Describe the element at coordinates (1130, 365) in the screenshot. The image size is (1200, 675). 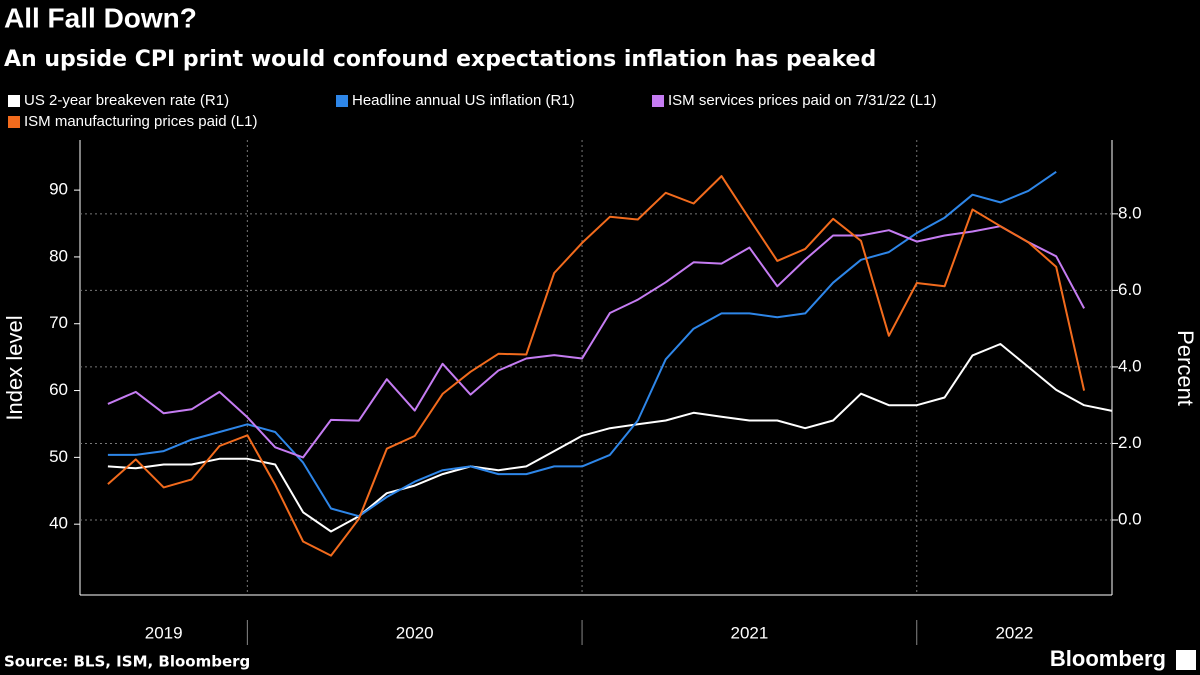
I see `y2-tick-label: 4.0` at that location.